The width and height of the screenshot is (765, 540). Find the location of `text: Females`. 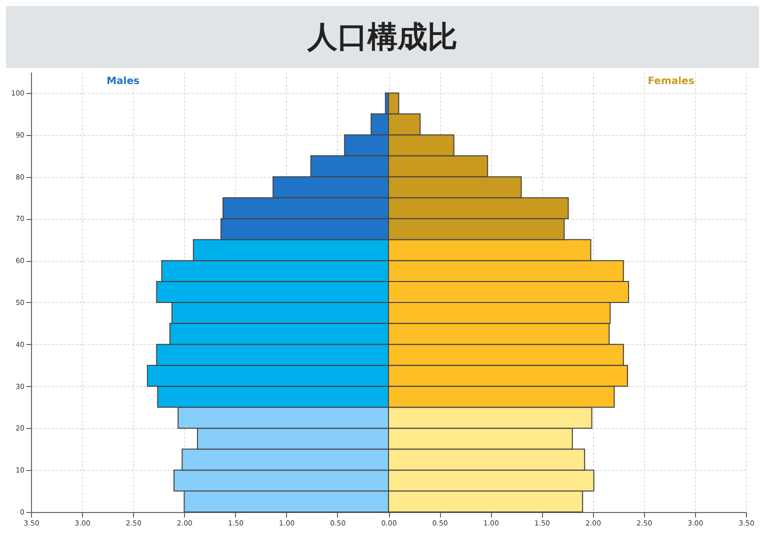

text: Females is located at coordinates (671, 81).